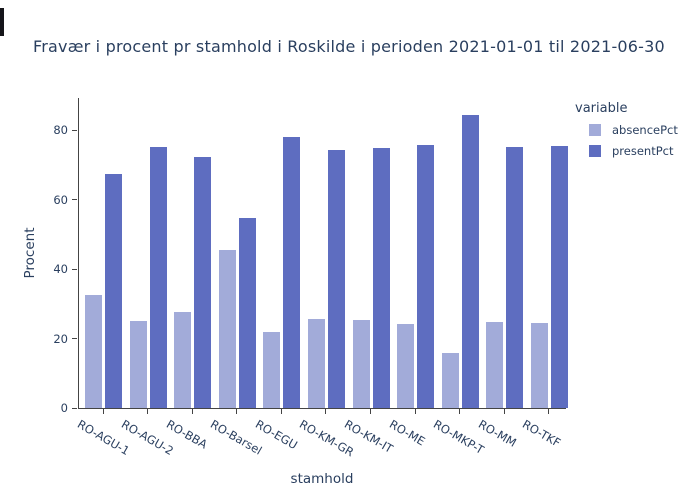 This screenshot has width=700, height=500. I want to click on window-edge-artifact, so click(2, 22).